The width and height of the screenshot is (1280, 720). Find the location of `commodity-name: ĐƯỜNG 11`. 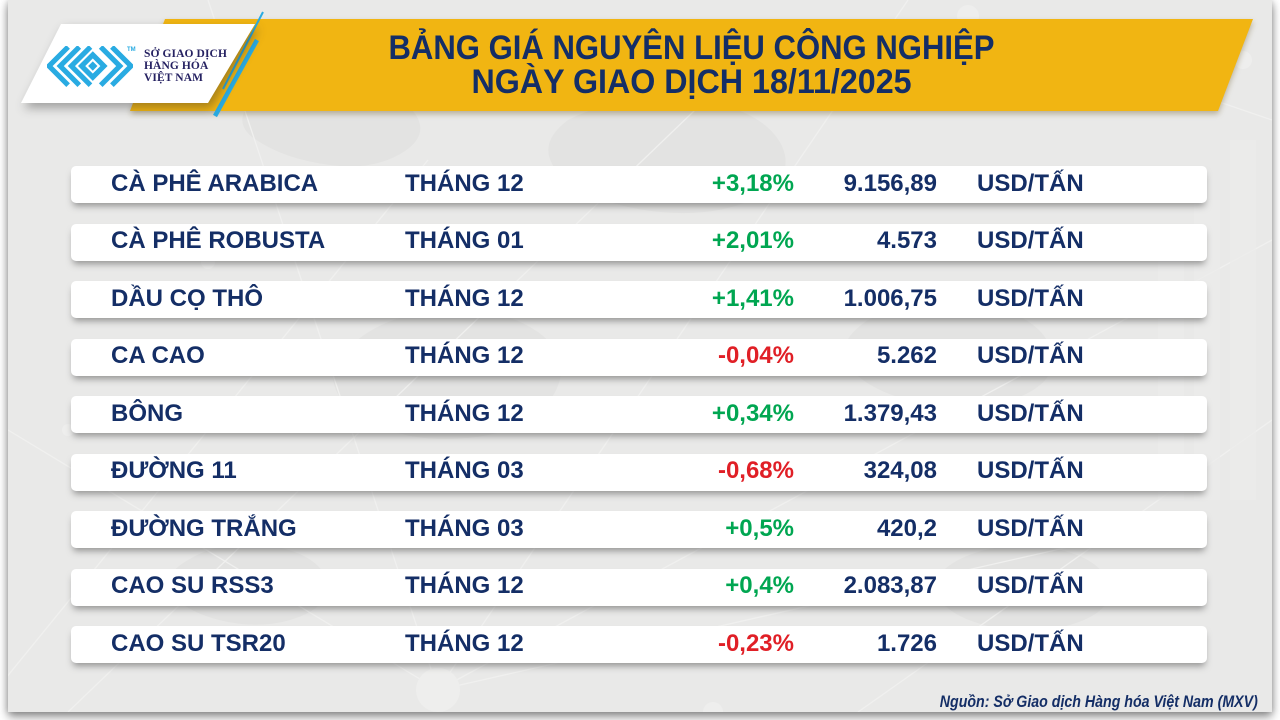

commodity-name: ĐƯỜNG 11 is located at coordinates (174, 470).